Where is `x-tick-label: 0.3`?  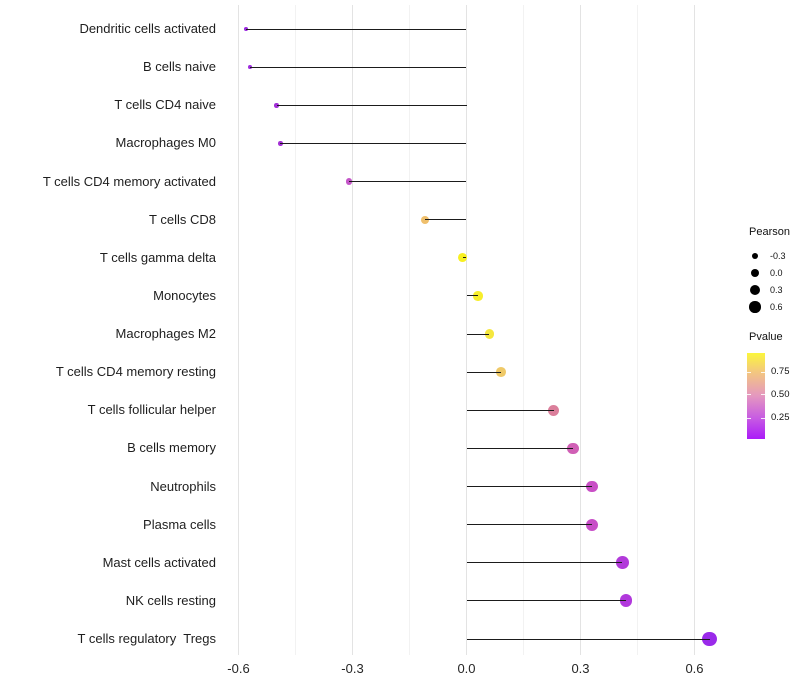
x-tick-label: 0.3 is located at coordinates (580, 668).